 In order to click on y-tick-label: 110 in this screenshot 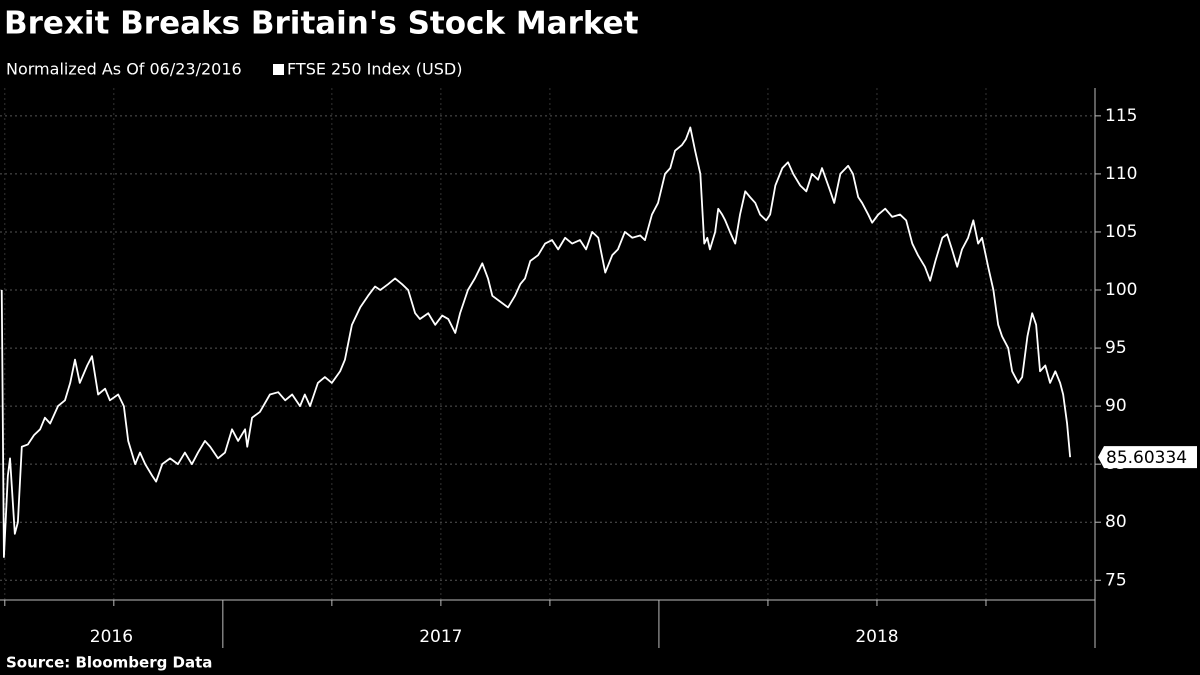, I will do `click(1121, 174)`.